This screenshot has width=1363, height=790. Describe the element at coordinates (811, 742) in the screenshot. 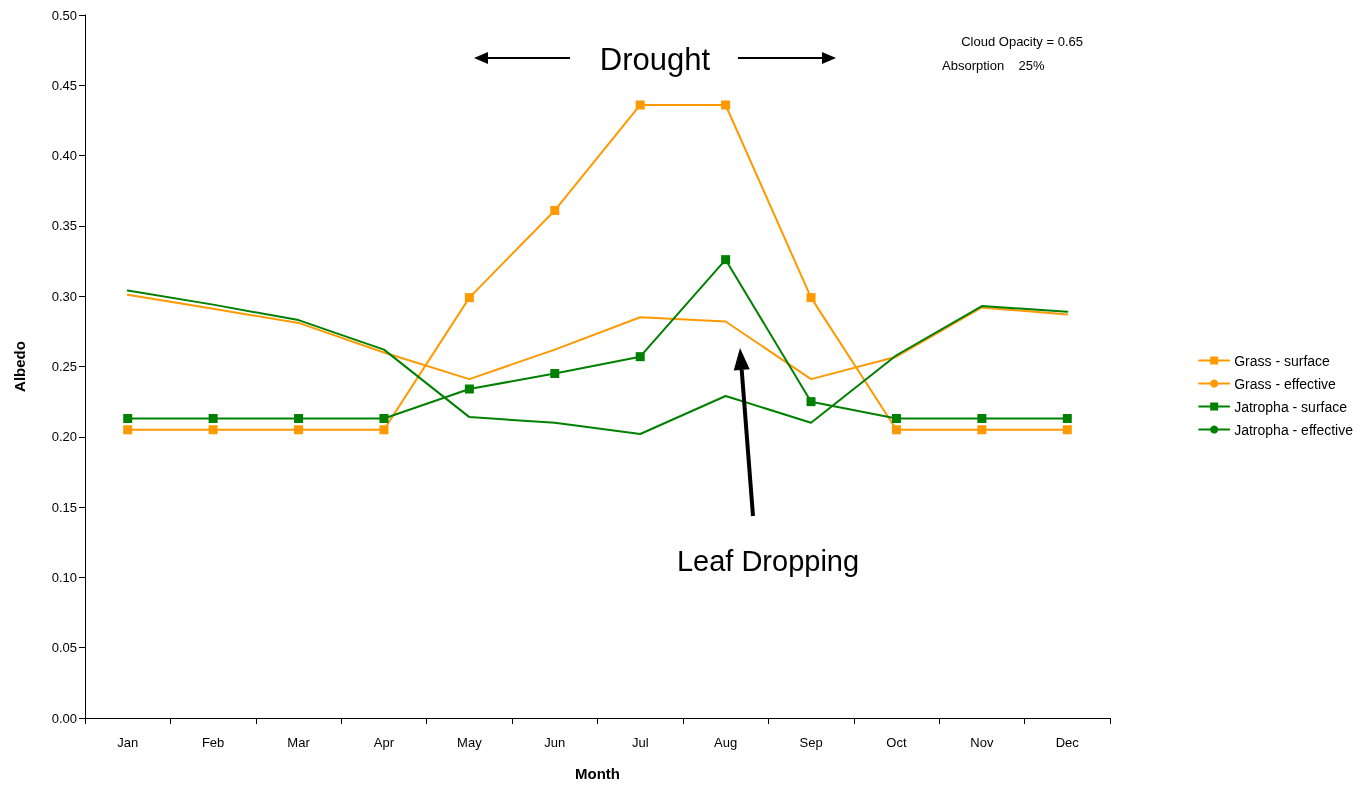

I see `x-tick-label: Sep` at that location.